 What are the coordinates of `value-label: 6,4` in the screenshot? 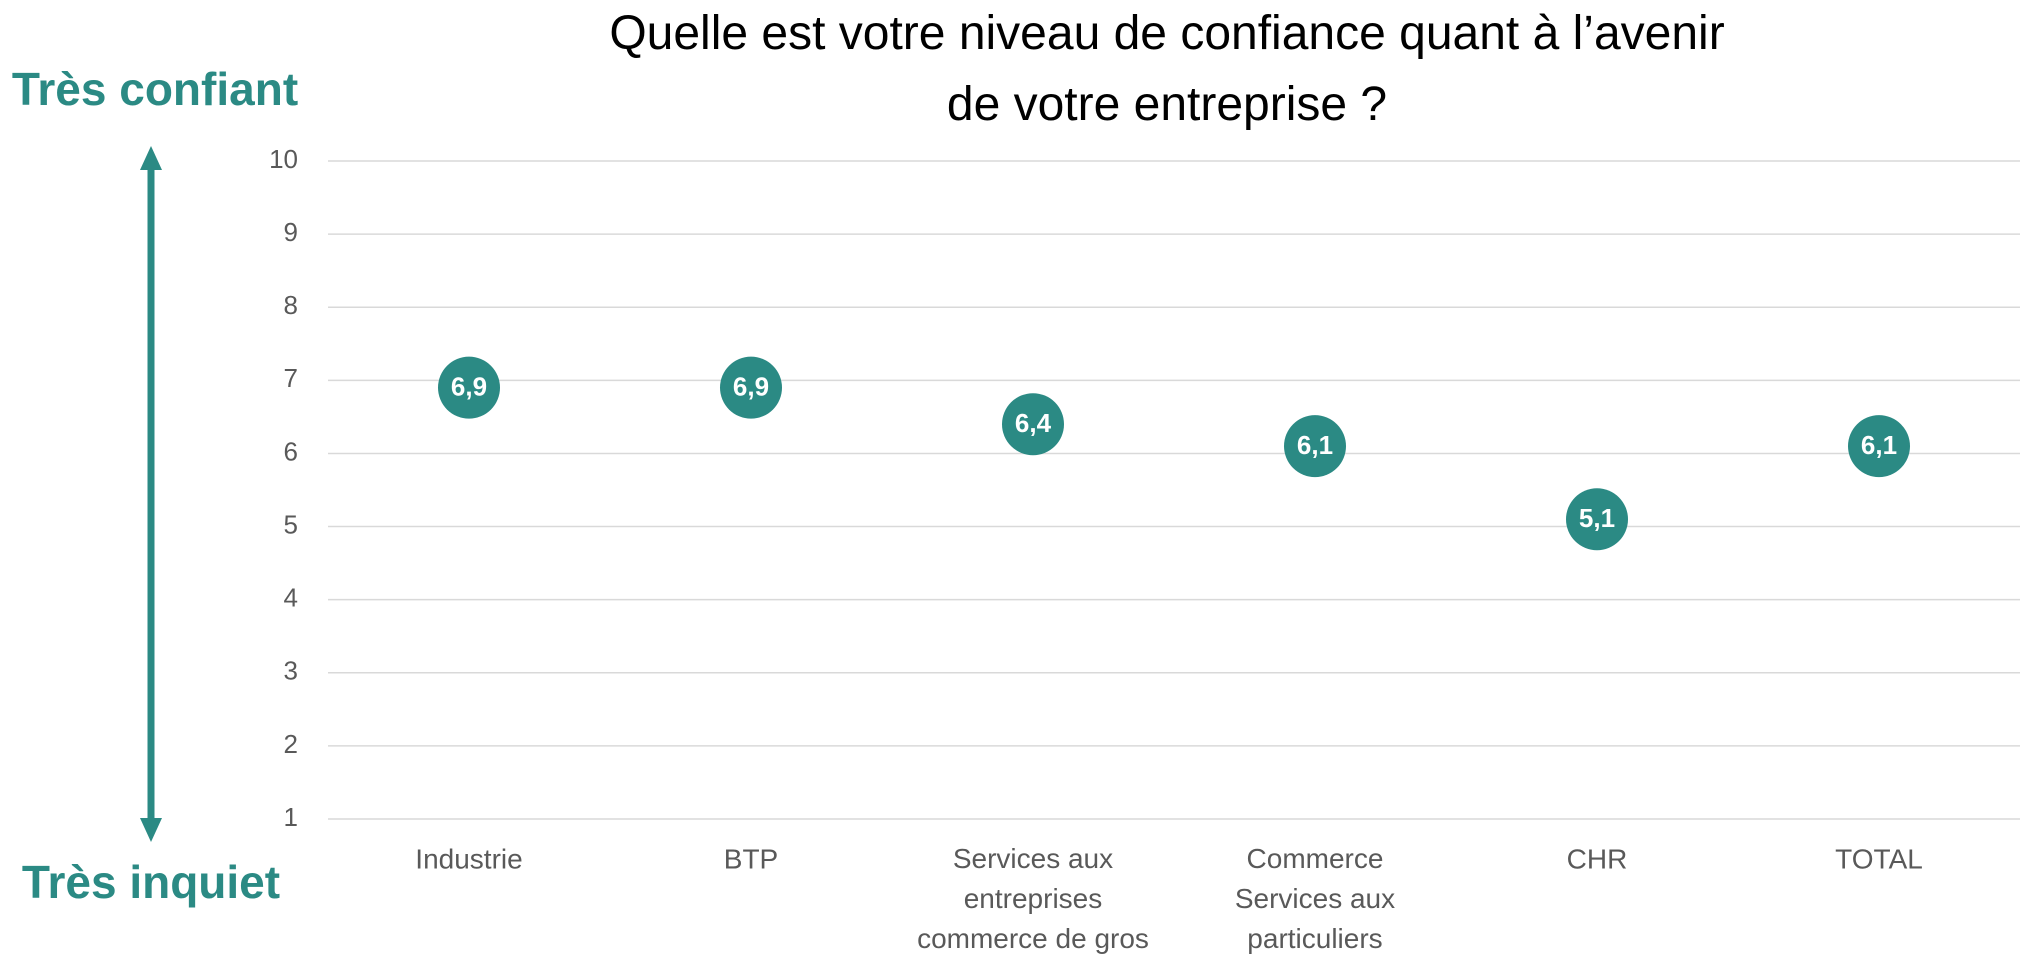 It's located at (1033, 423).